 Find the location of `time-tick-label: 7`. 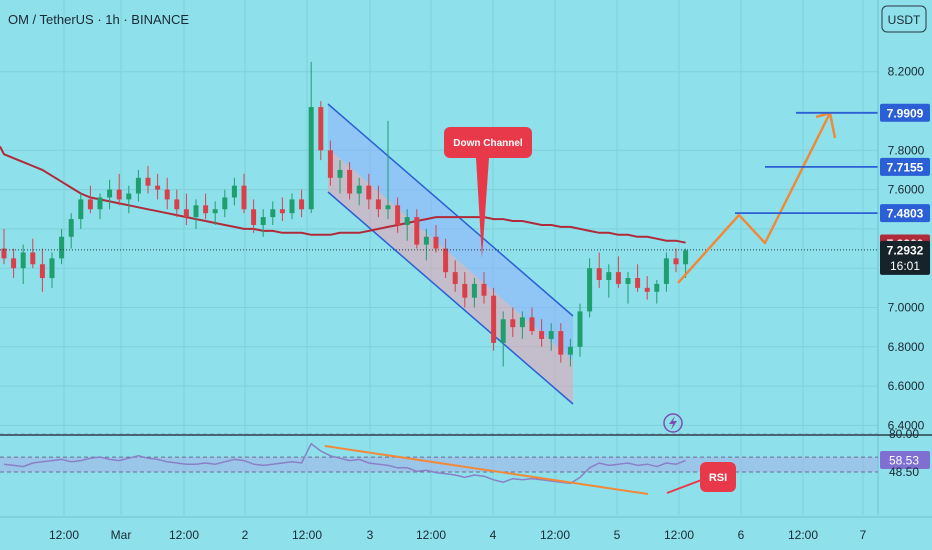

time-tick-label: 7 is located at coordinates (863, 535).